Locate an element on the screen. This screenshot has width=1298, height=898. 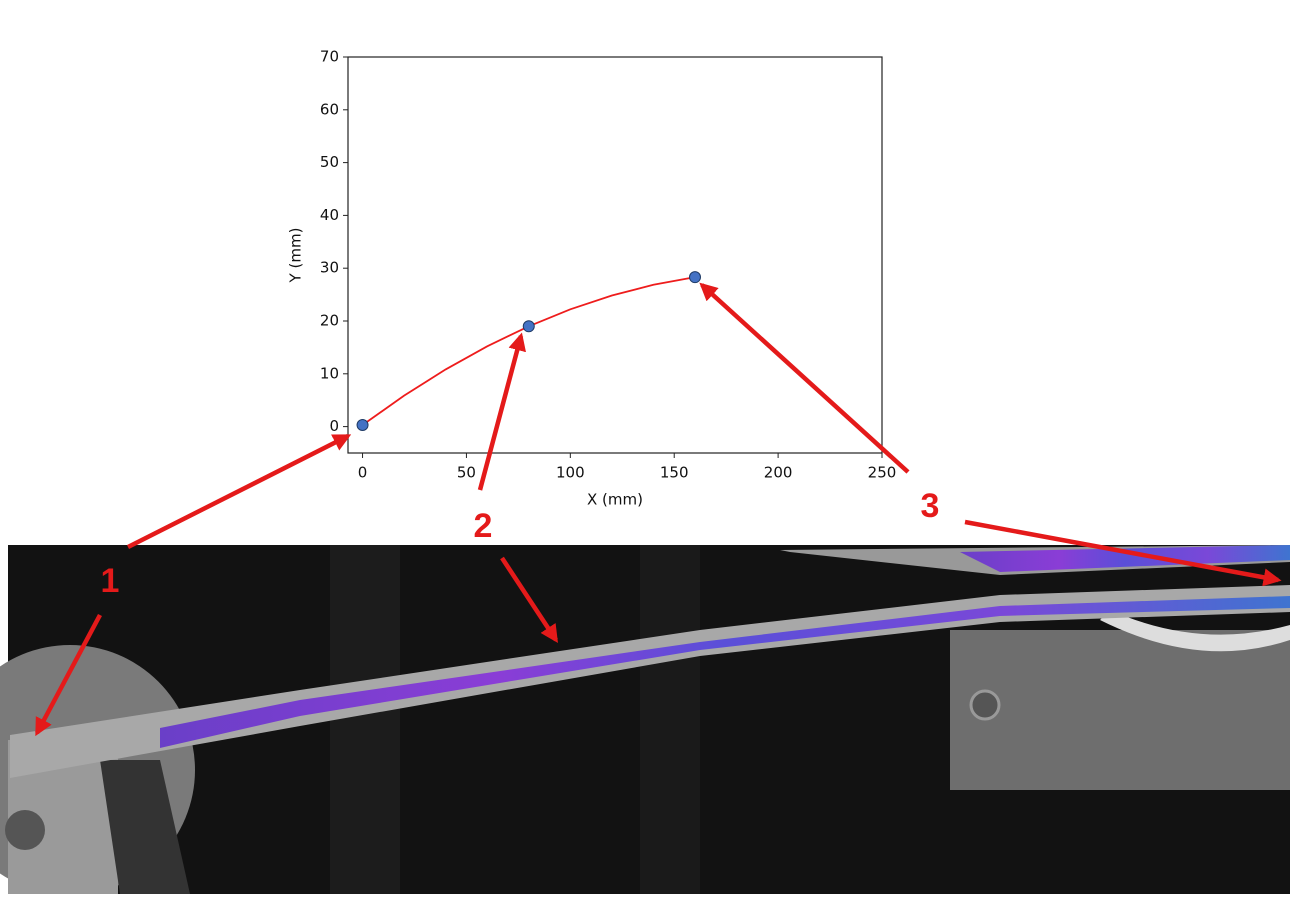
x-tick-label: 0 is located at coordinates (363, 473).